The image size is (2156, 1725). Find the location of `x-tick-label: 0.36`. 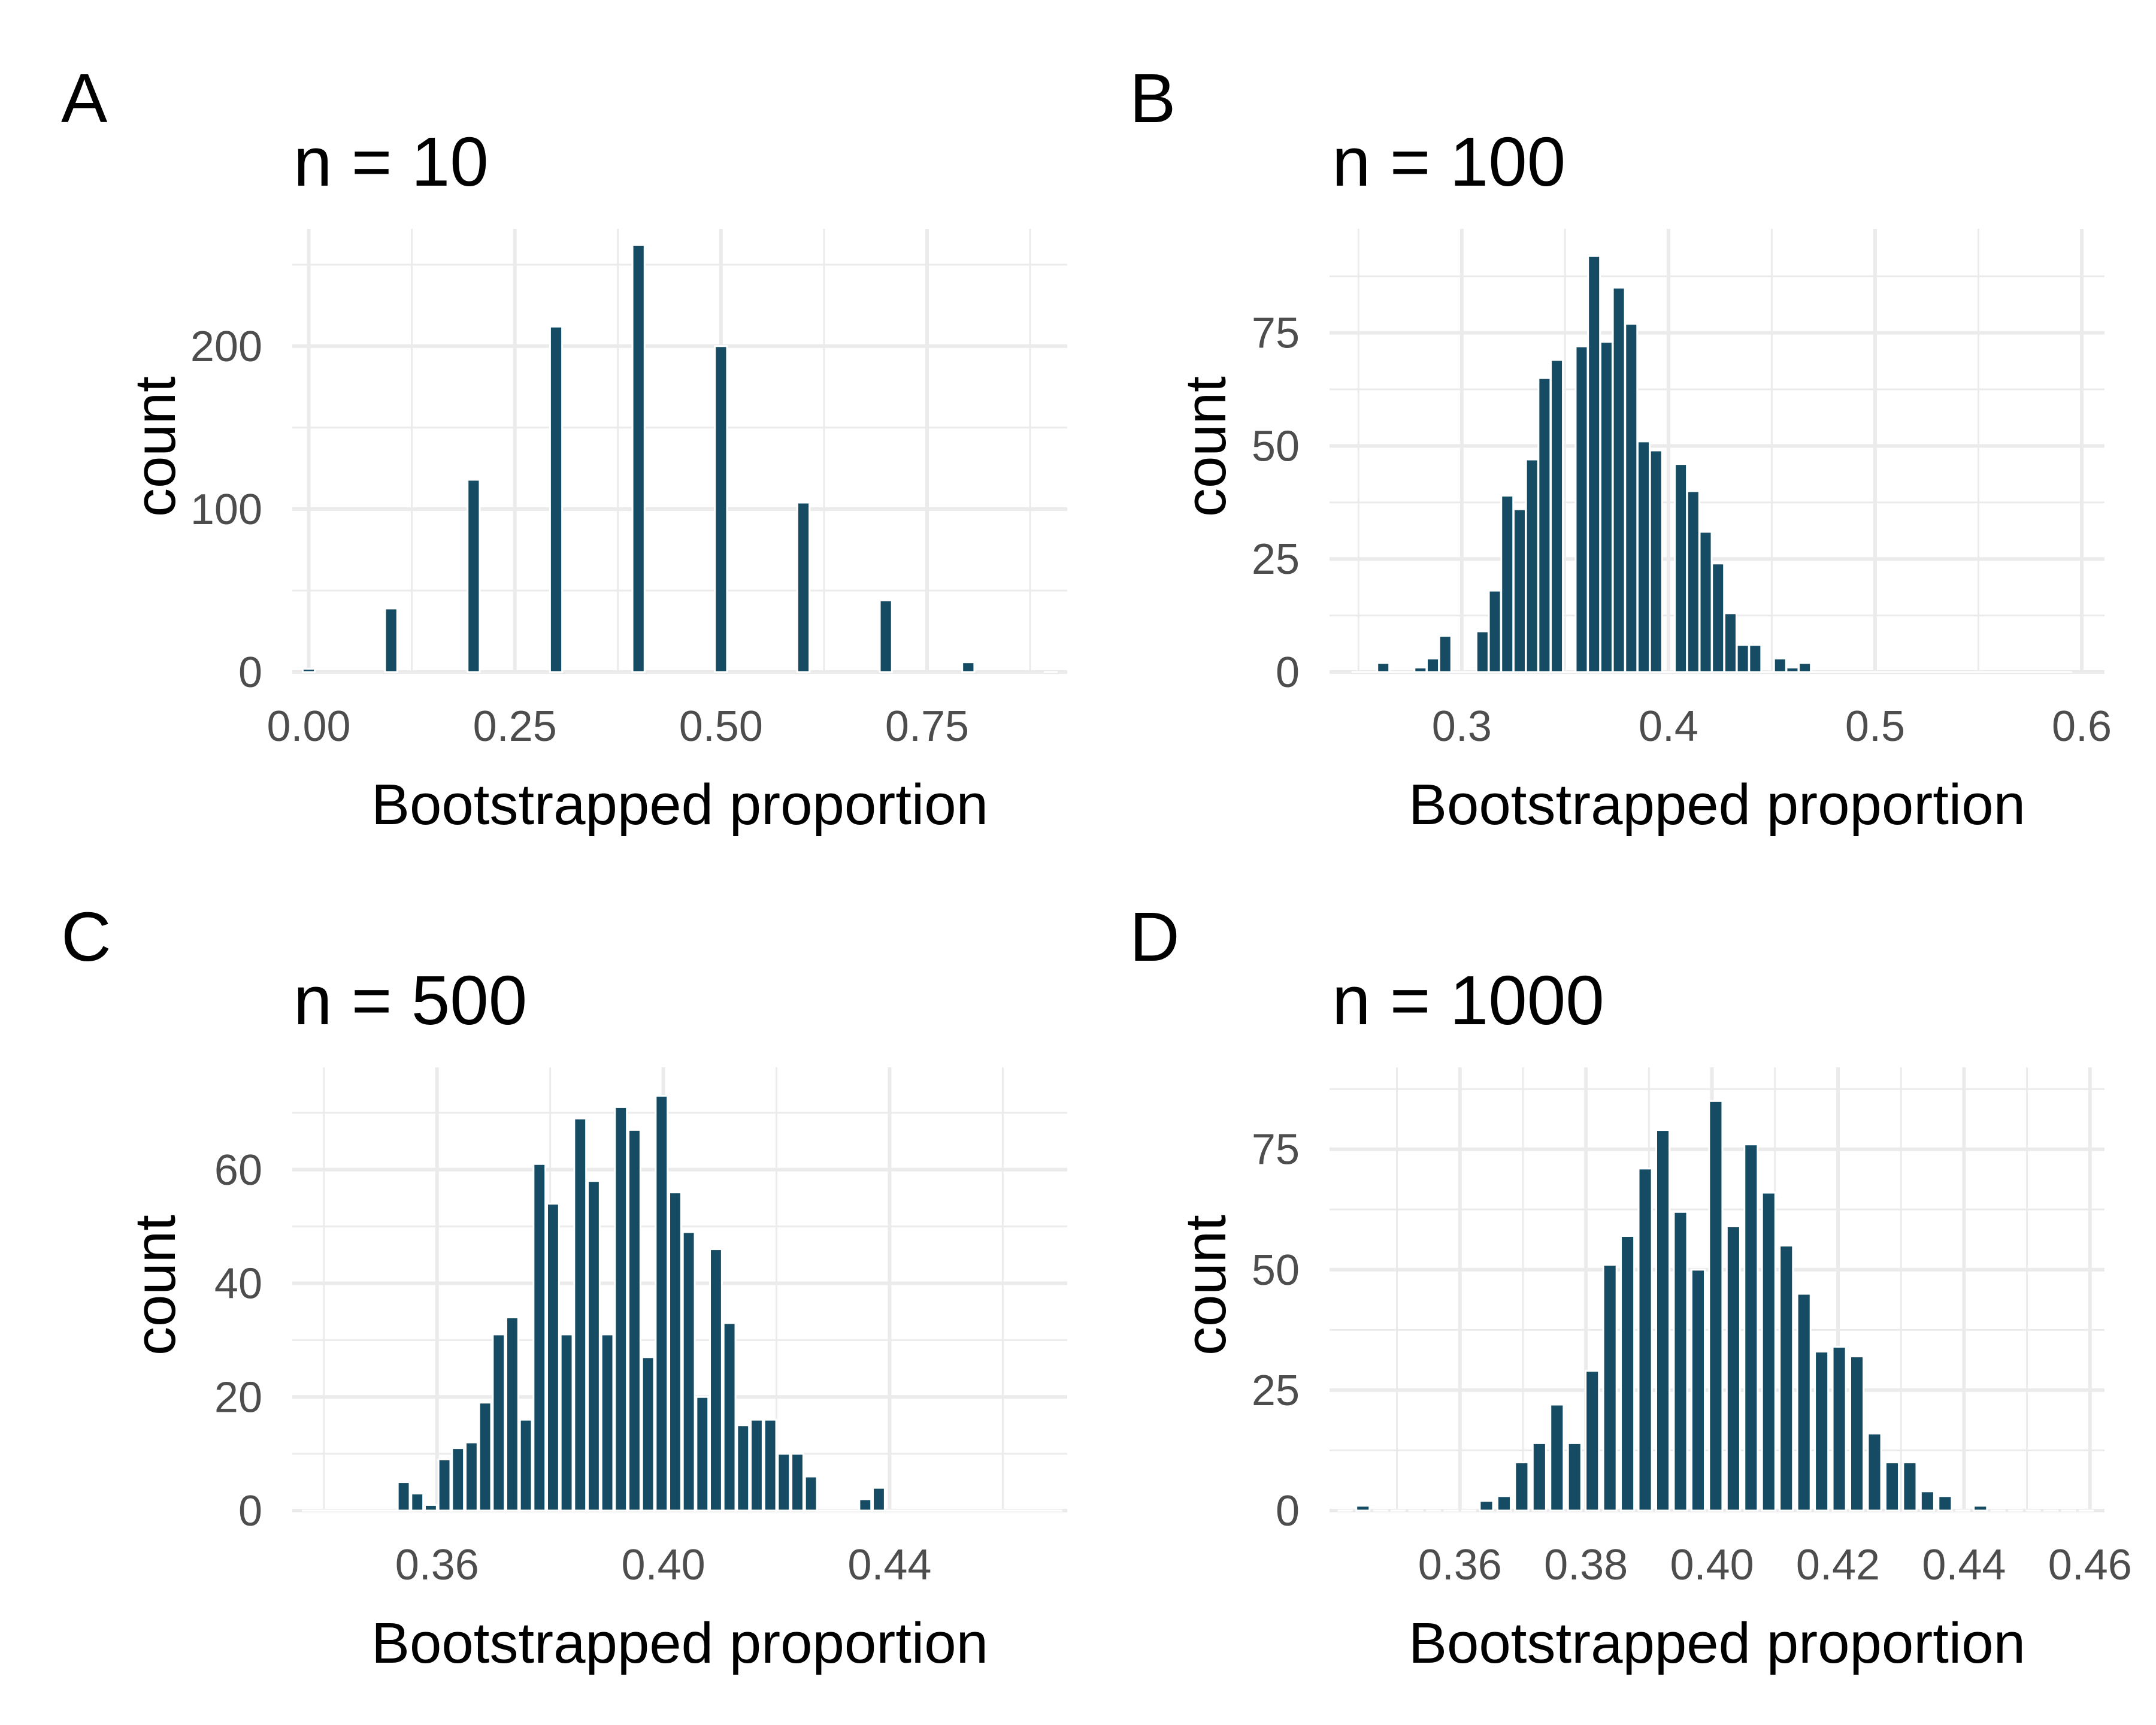

x-tick-label: 0.36 is located at coordinates (437, 1565).